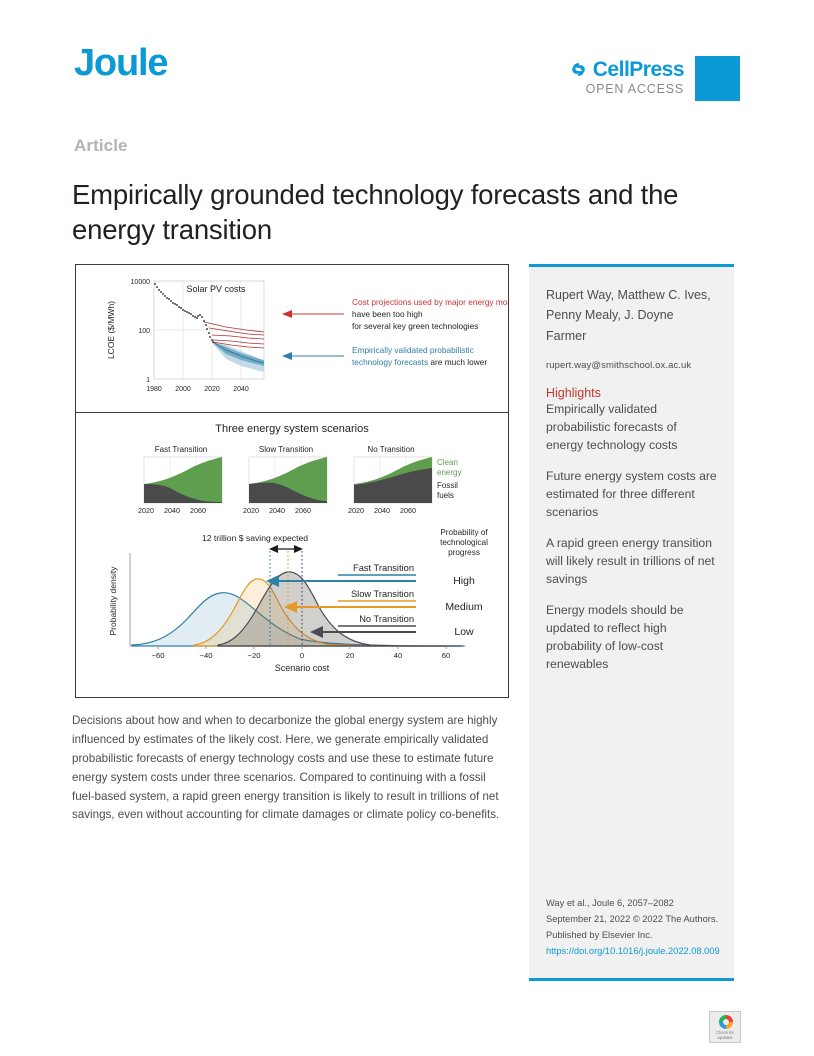 This screenshot has width=814, height=1056. What do you see at coordinates (398, 655) in the screenshot?
I see `dist-x-tick-40: 40` at bounding box center [398, 655].